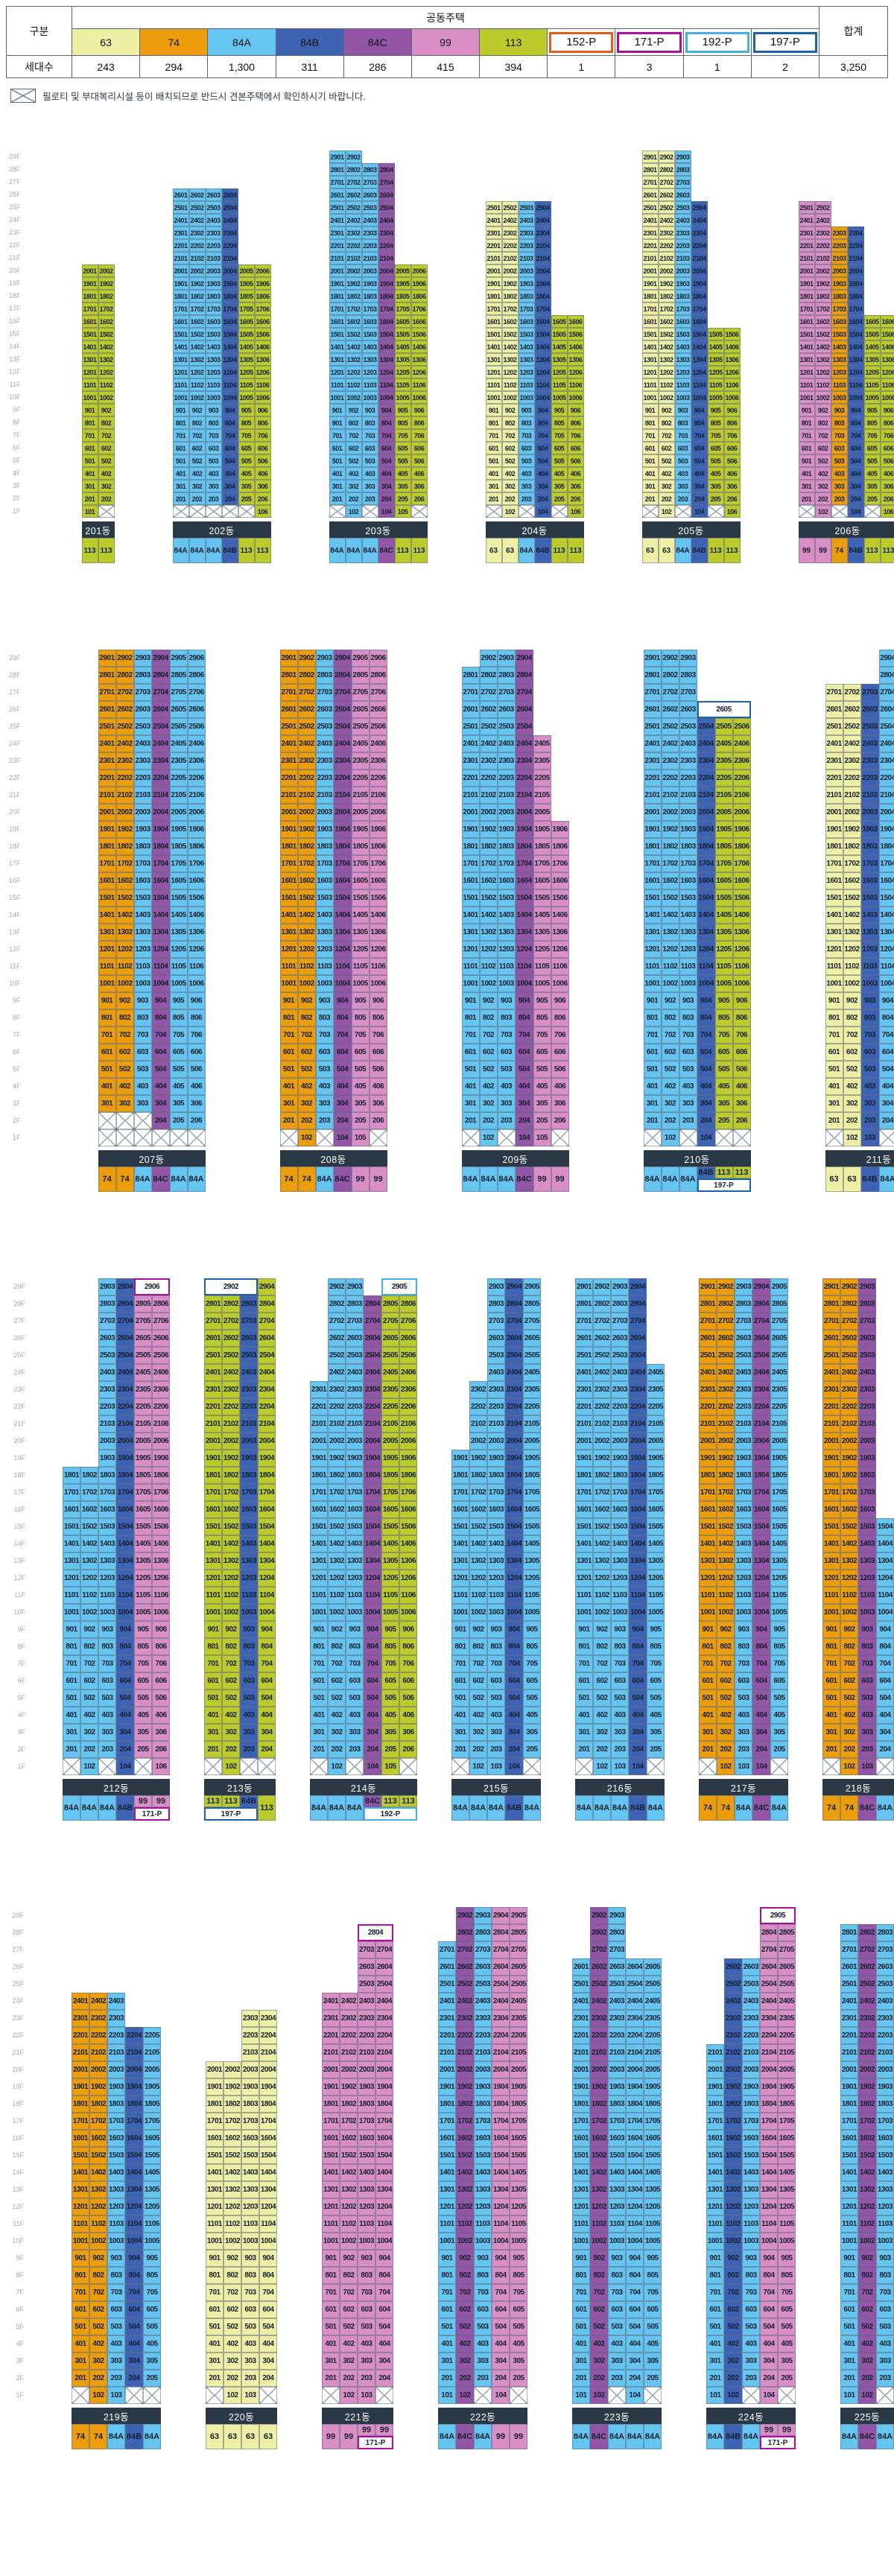 The height and width of the screenshot is (2576, 894). Describe the element at coordinates (447, 2019) in the screenshot. I see `unit-cell-2301: 2301` at that location.